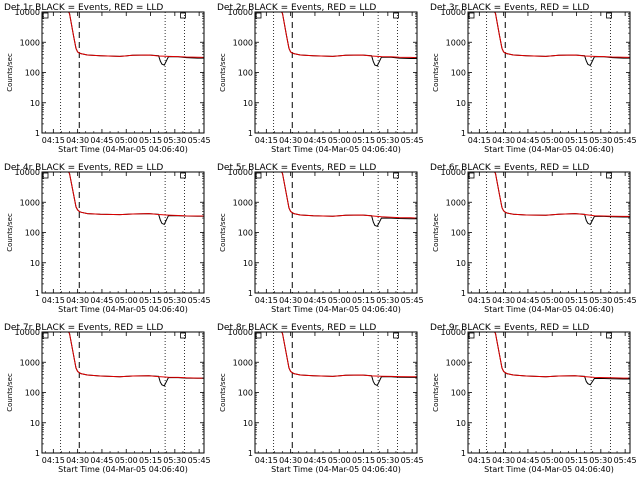 This screenshot has height=480, width=640. Describe the element at coordinates (83, 8) in the screenshot. I see `panel-title: Det 1r BLACK = Events, RED = LLD` at that location.